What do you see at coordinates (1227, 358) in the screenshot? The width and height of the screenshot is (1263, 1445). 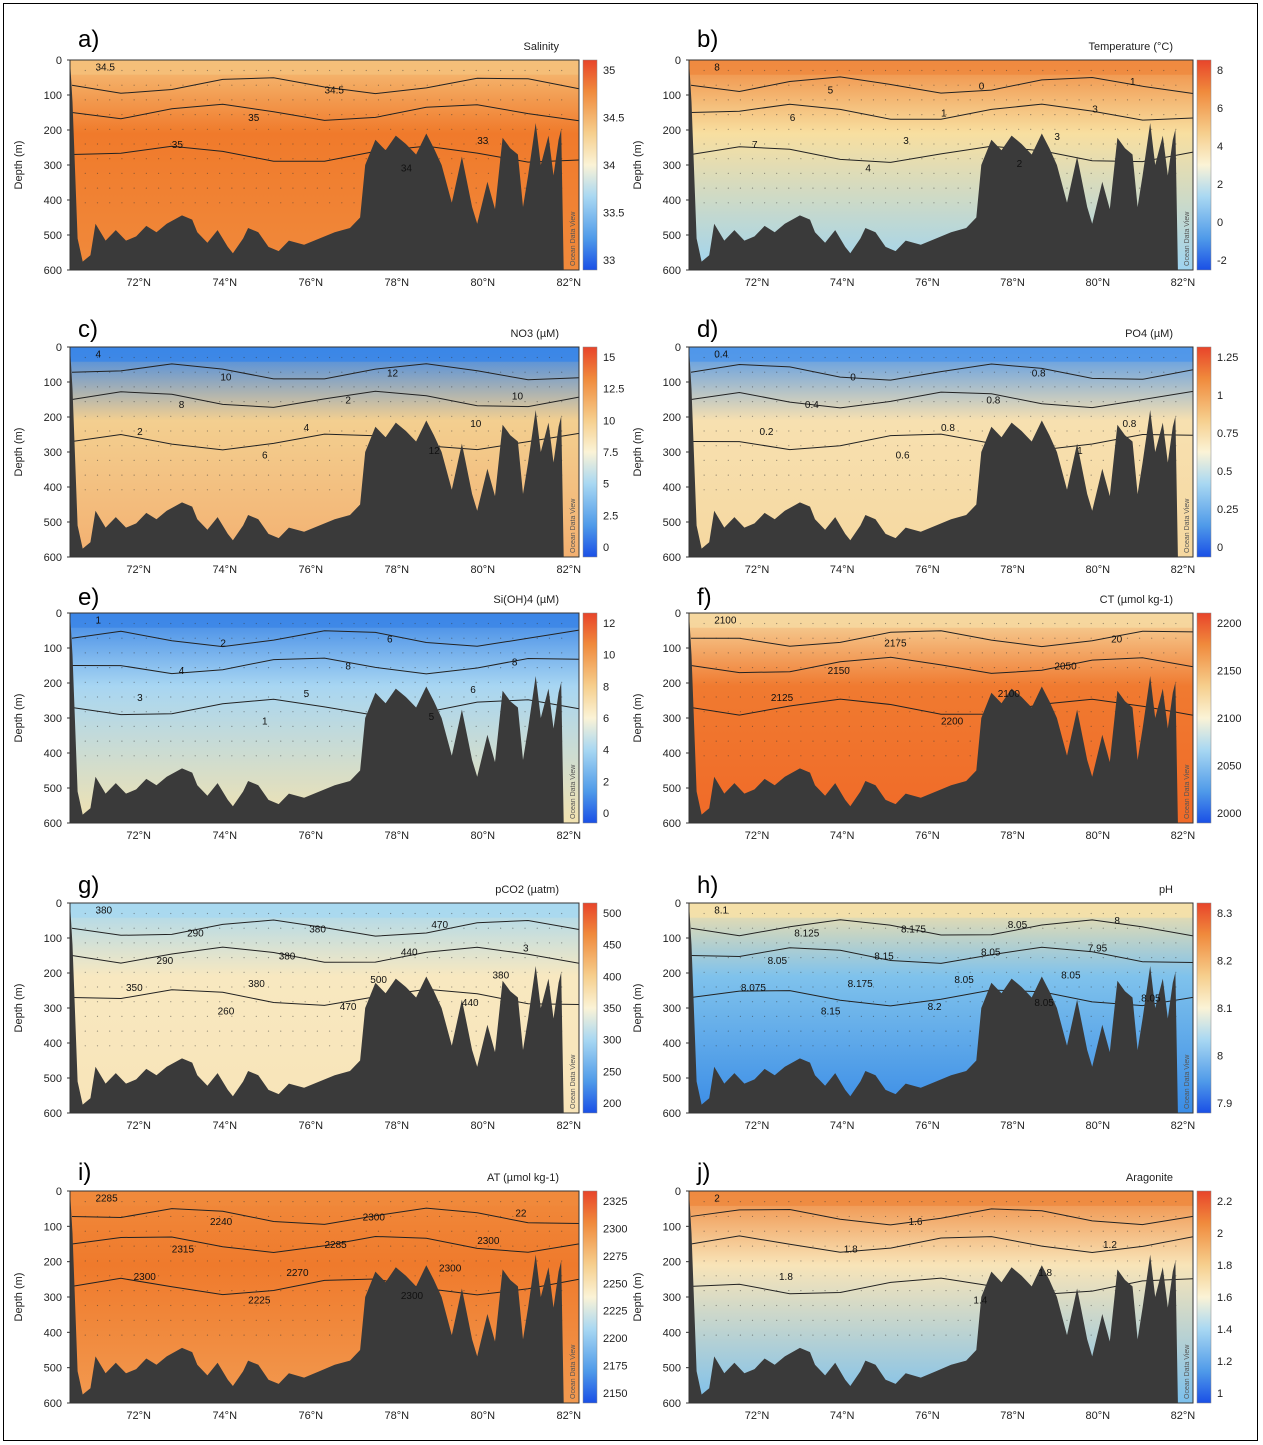 I see `colorbar-tick-label: 1.25` at bounding box center [1227, 358].